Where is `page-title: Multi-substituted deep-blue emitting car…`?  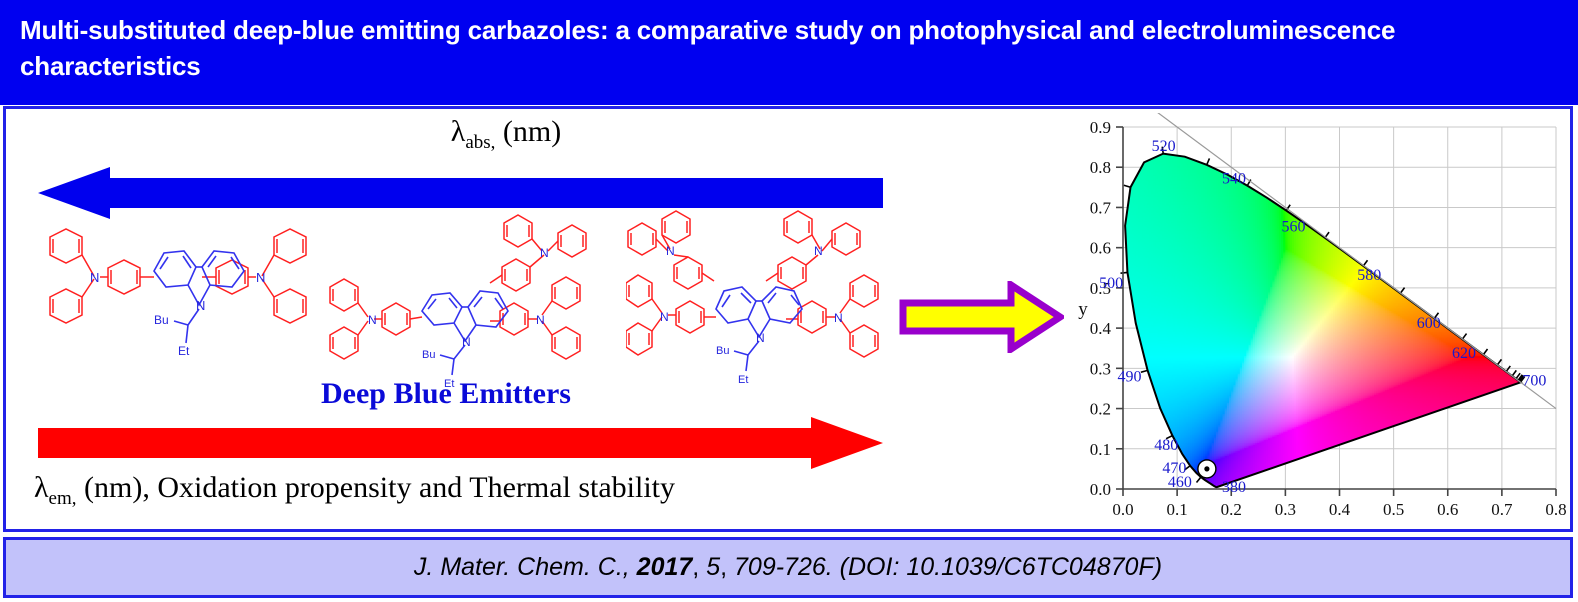 page-title: Multi-substituted deep-blue emitting car… is located at coordinates (770, 48).